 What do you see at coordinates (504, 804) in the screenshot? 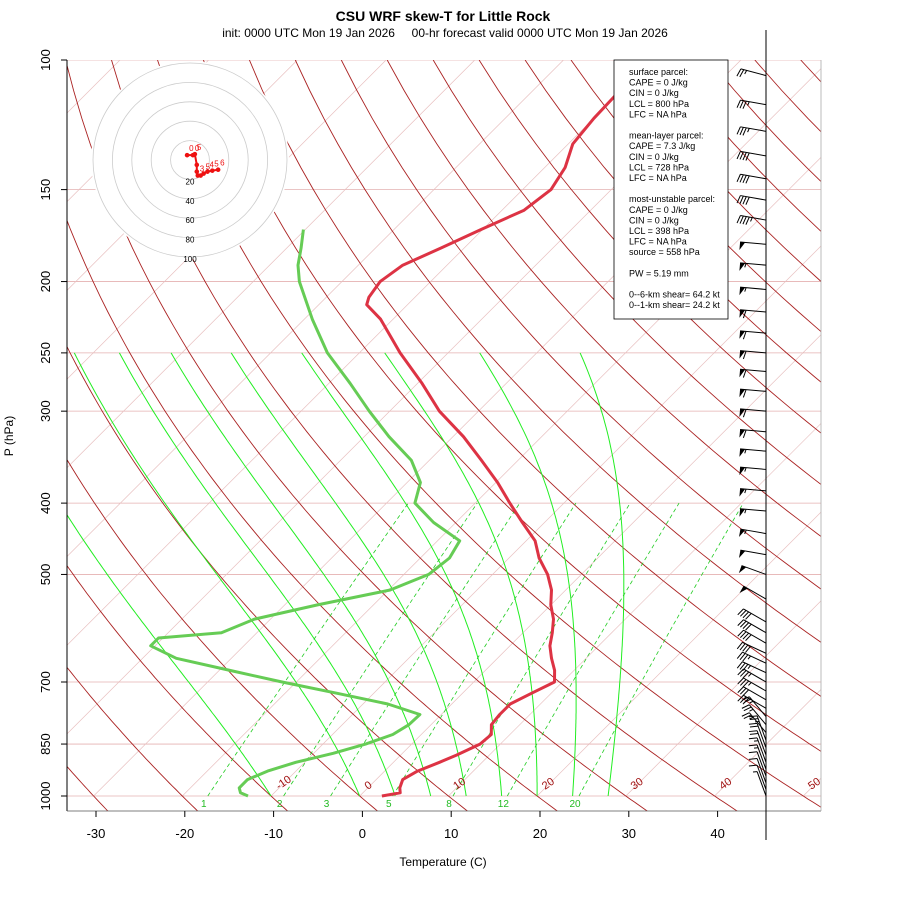
I see `mixing-ratio-label: 12` at bounding box center [504, 804].